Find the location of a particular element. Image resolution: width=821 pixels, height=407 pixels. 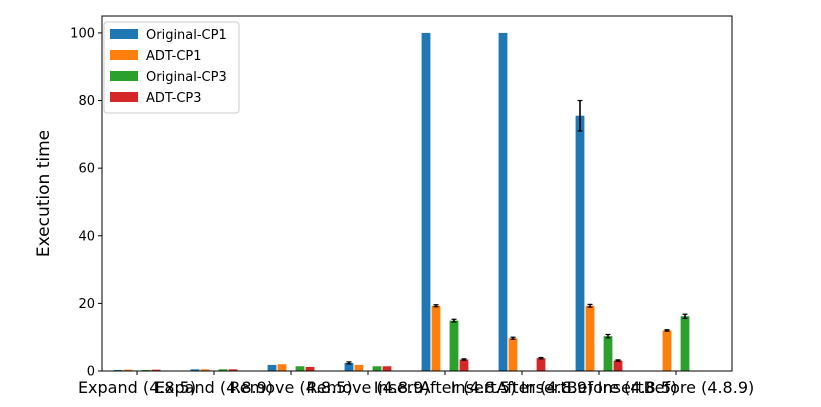

x-tick-label: Remove (4.8.9) is located at coordinates (367, 387).